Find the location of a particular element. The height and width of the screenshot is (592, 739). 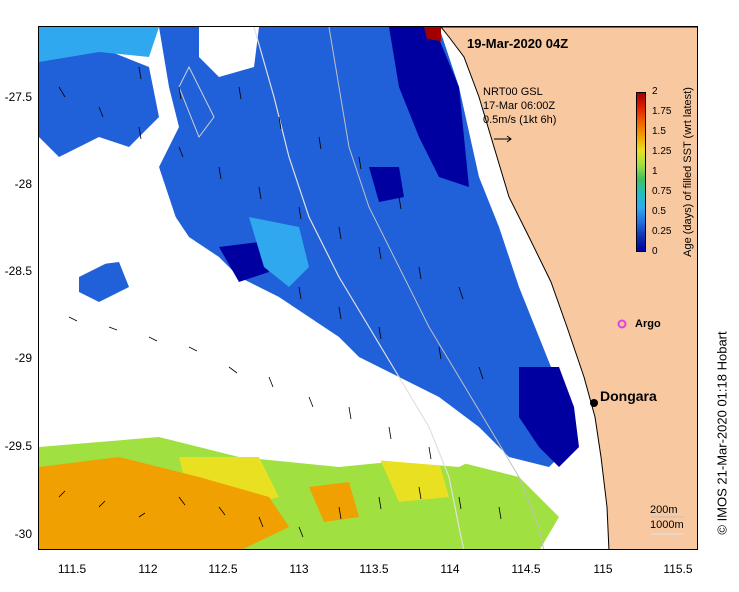

lon-tick-label: 115.5 is located at coordinates (678, 569).